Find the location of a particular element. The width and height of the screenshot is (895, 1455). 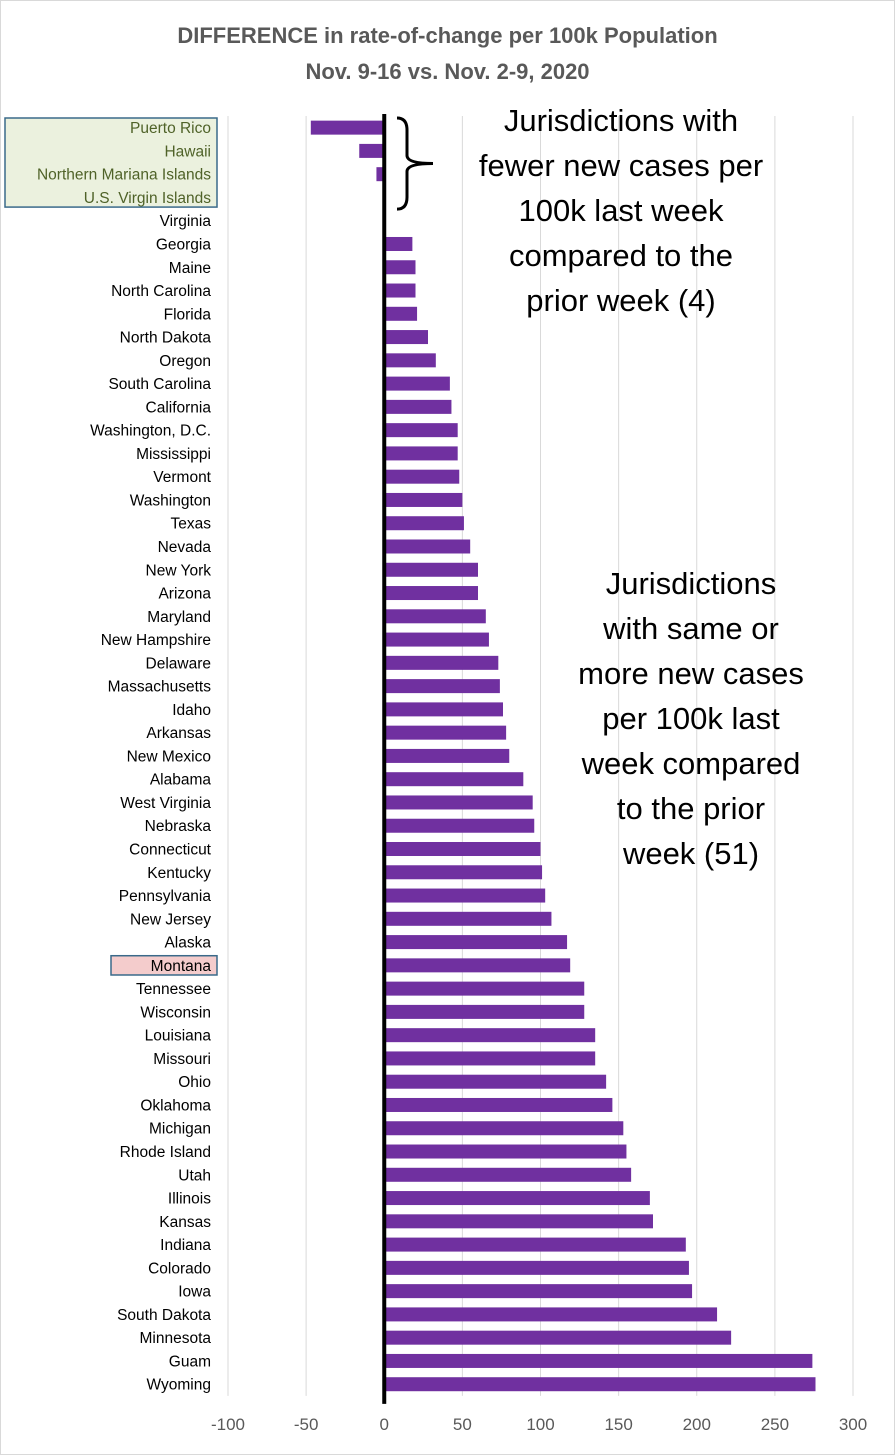

category-label: South Carolina is located at coordinates (159, 384).